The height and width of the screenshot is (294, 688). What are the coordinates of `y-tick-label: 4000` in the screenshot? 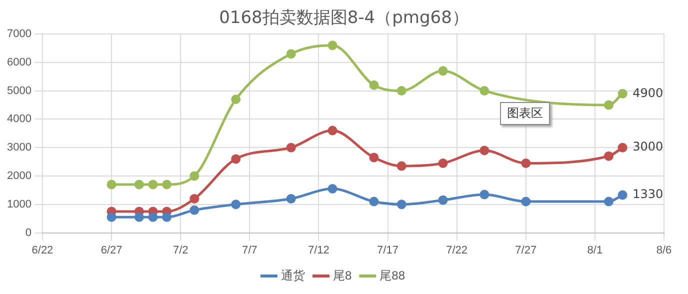 It's located at (19, 119).